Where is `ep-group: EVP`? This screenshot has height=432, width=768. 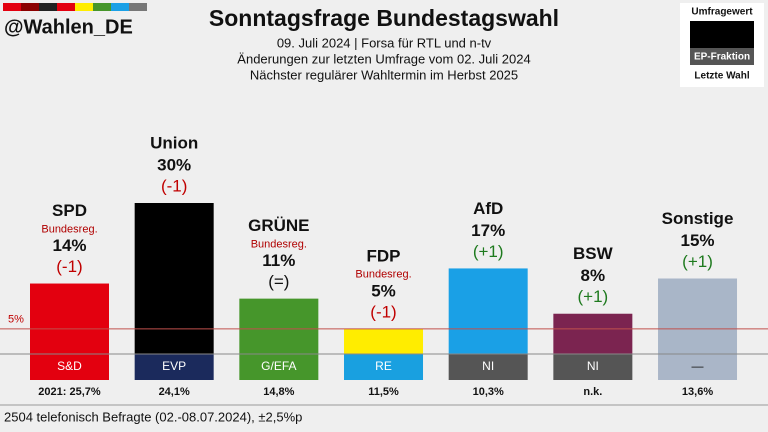 ep-group: EVP is located at coordinates (174, 366).